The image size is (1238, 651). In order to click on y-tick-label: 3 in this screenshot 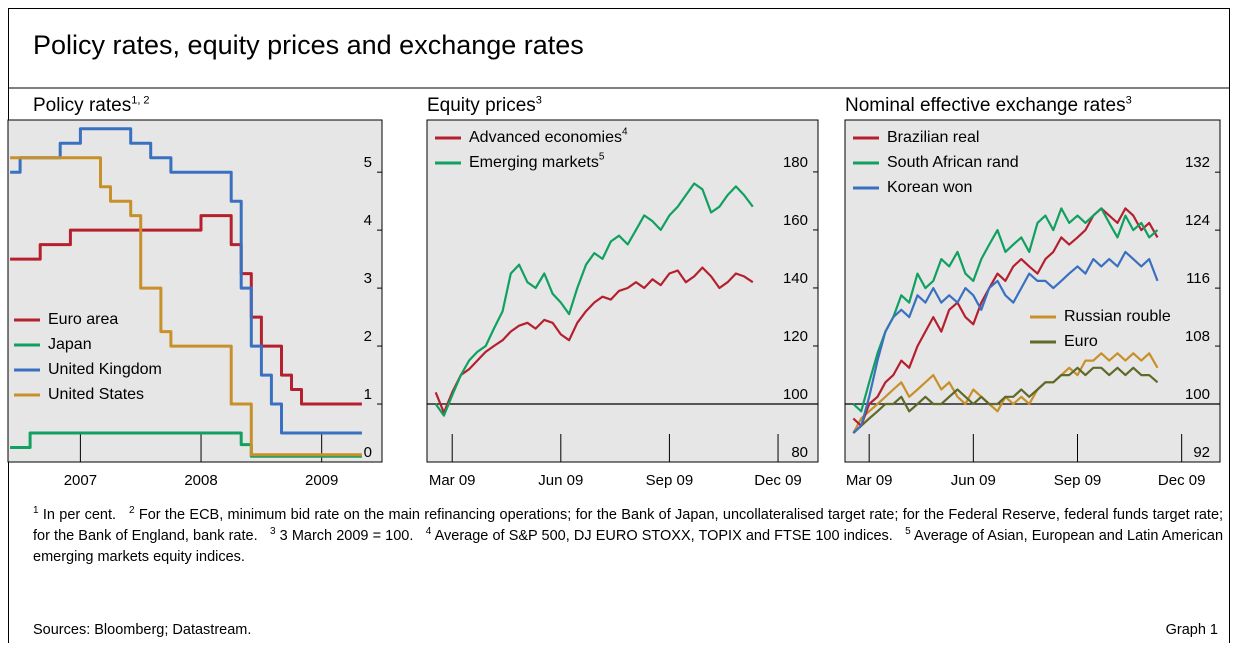, I will do `click(368, 278)`.